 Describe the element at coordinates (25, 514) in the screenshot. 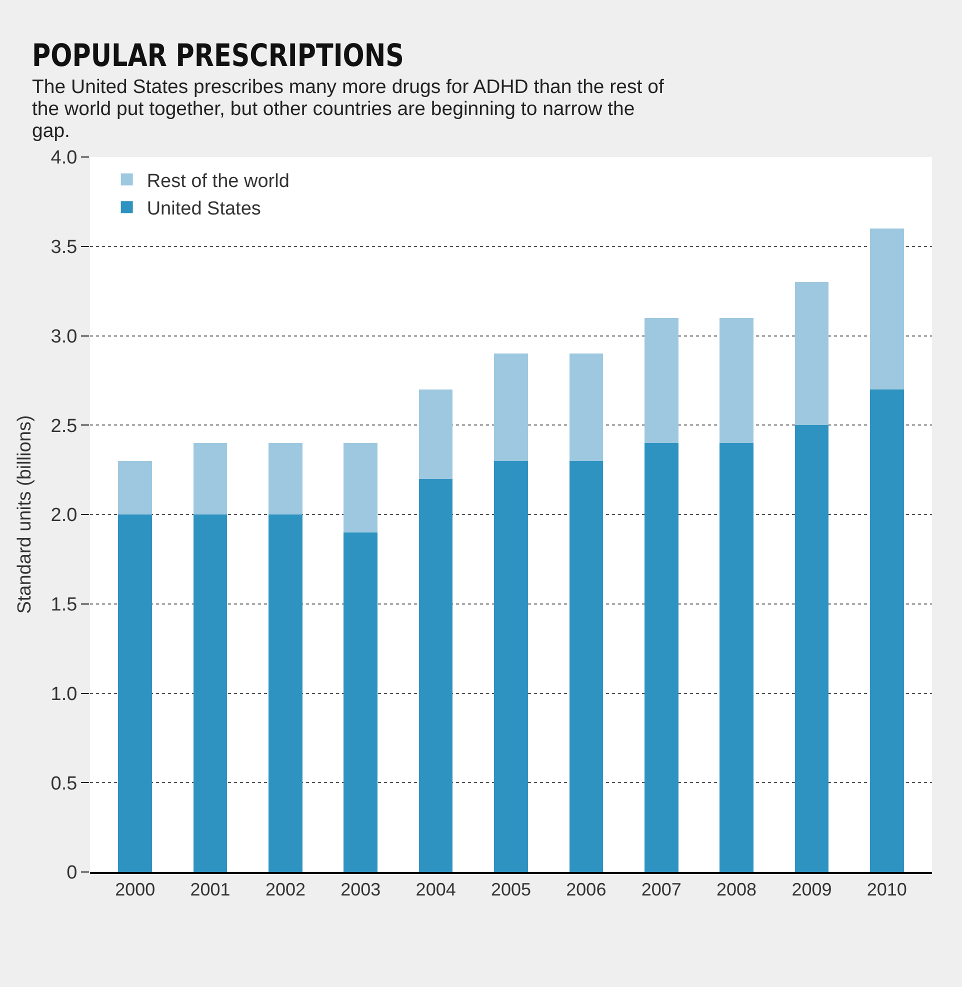

I see `y-axis-title: Standard units (billions)` at that location.